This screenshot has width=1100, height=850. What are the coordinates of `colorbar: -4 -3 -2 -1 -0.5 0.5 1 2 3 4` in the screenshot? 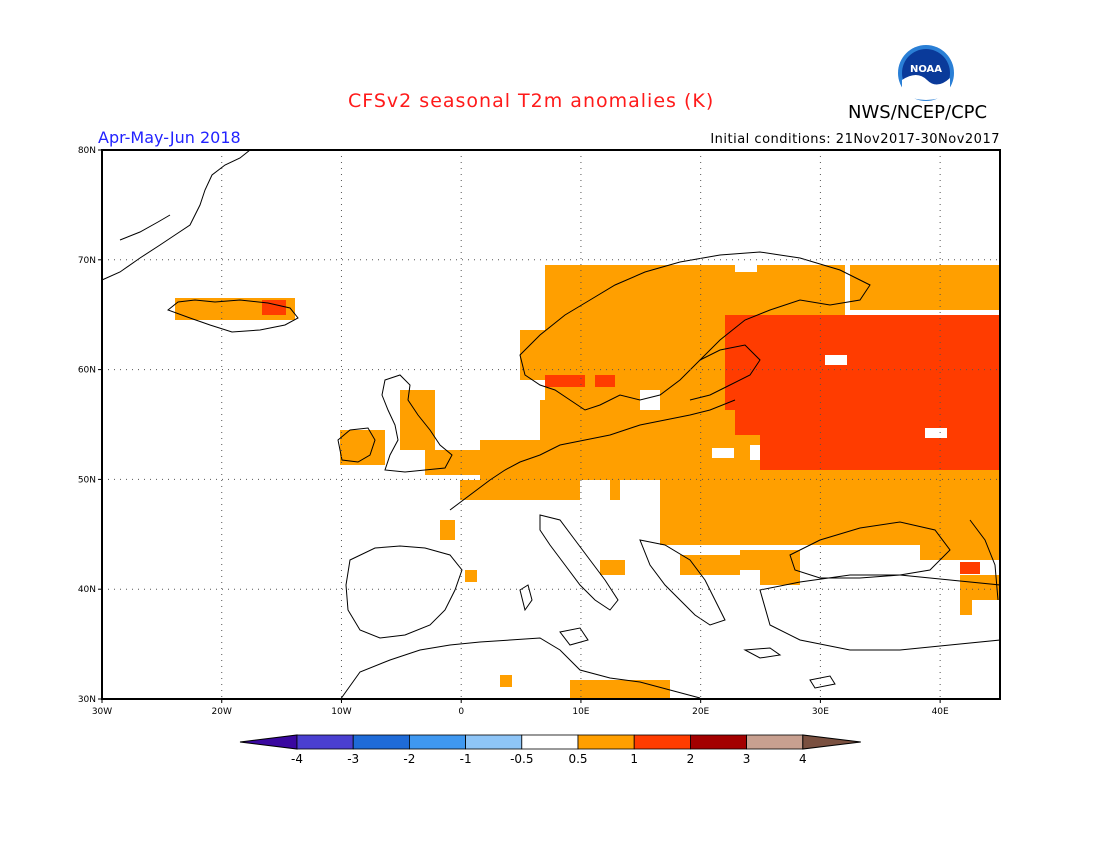 It's located at (550, 750).